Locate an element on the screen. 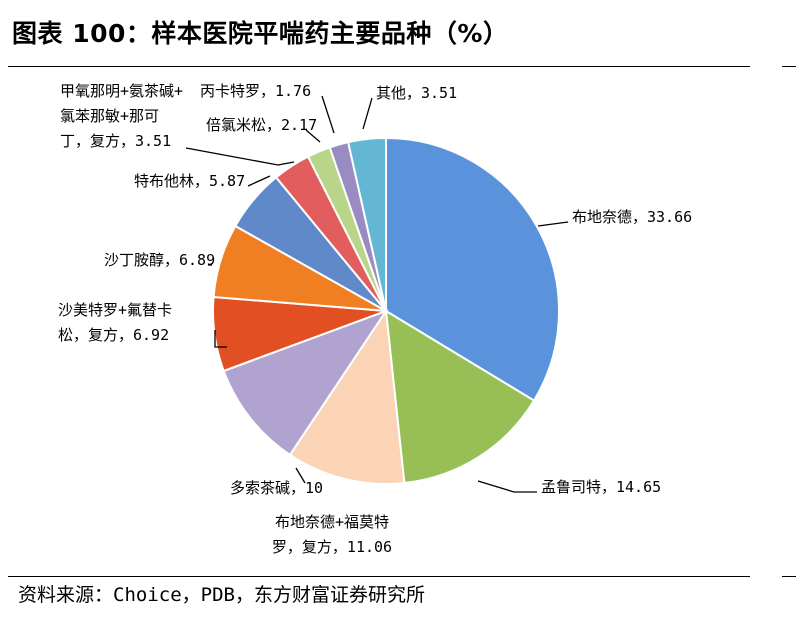 This screenshot has width=796, height=621. slice-label: 布地奈德，33.66 is located at coordinates (632, 217).